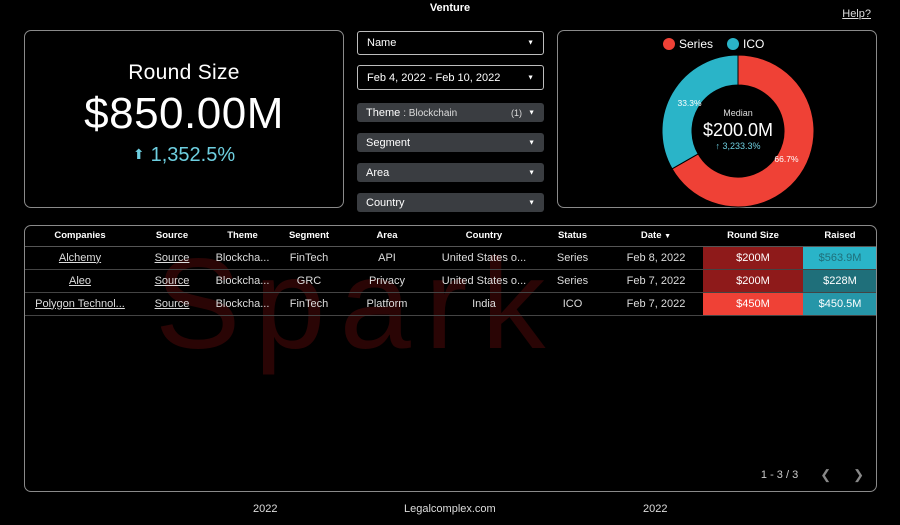 This screenshot has height=525, width=900. I want to click on area-cell: API, so click(387, 258).